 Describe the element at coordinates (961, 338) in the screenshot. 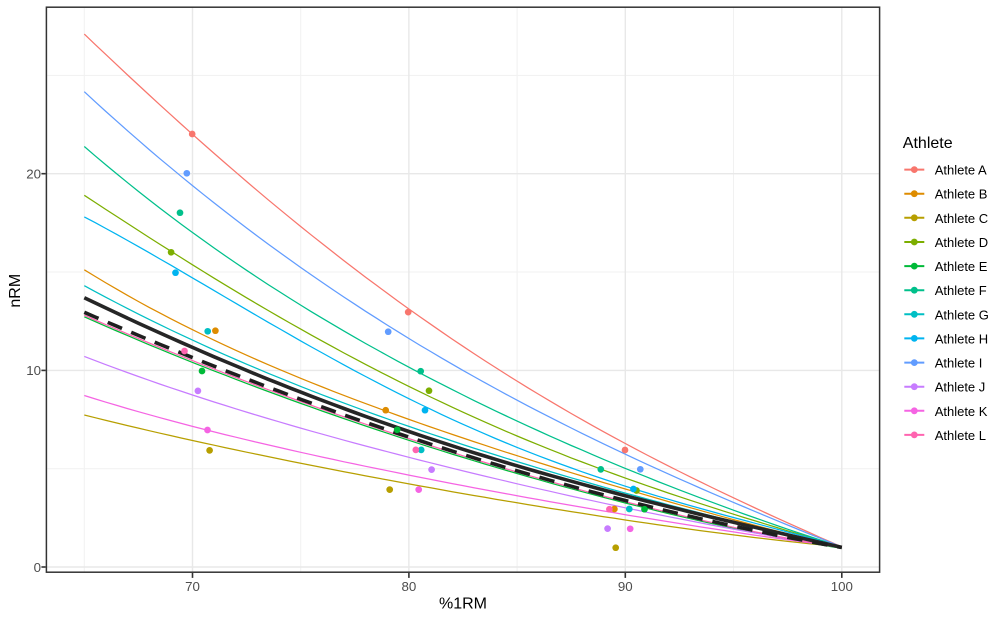

I see `svg-text: Athlete H` at that location.